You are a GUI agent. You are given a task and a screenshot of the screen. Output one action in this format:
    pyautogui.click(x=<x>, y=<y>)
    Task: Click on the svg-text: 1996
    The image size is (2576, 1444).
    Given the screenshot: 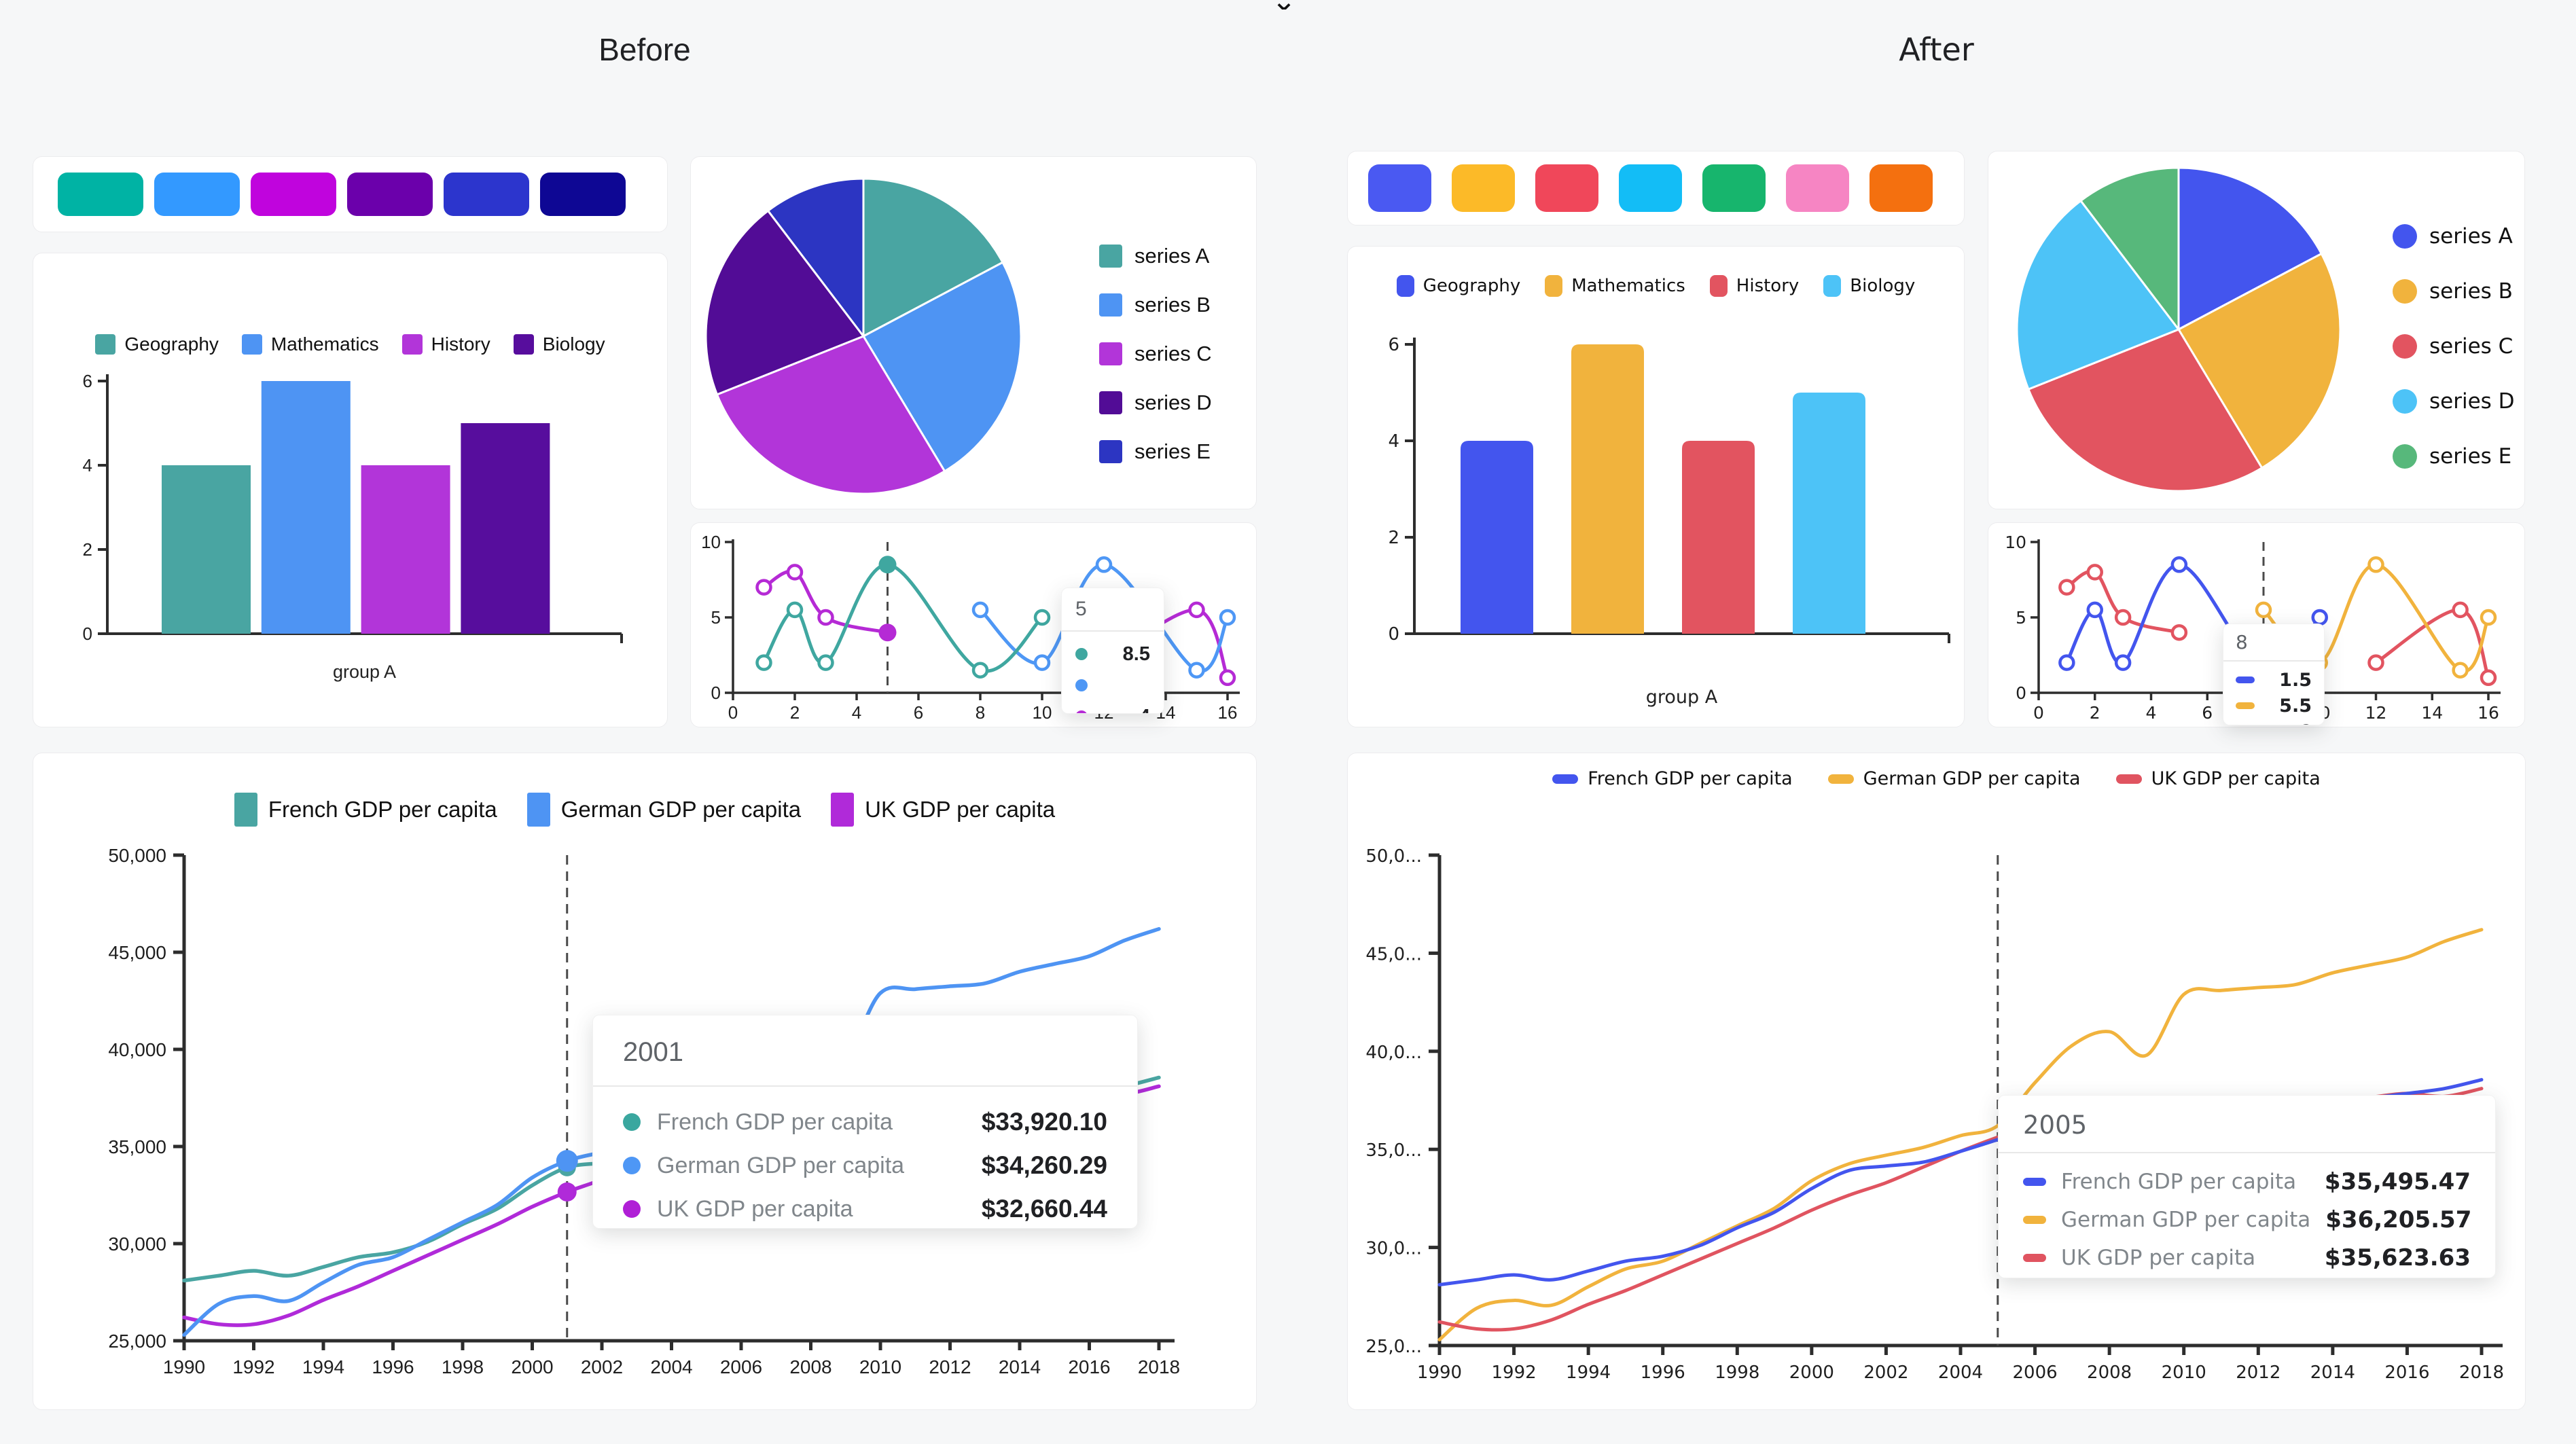 What is the action you would take?
    pyautogui.click(x=1663, y=1373)
    